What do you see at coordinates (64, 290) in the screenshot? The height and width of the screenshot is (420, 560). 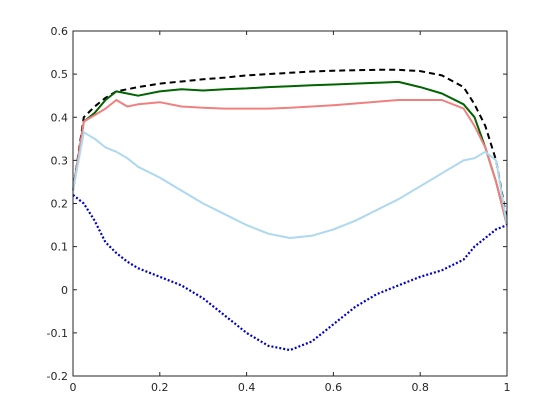 I see `y-tick-label: 0` at bounding box center [64, 290].